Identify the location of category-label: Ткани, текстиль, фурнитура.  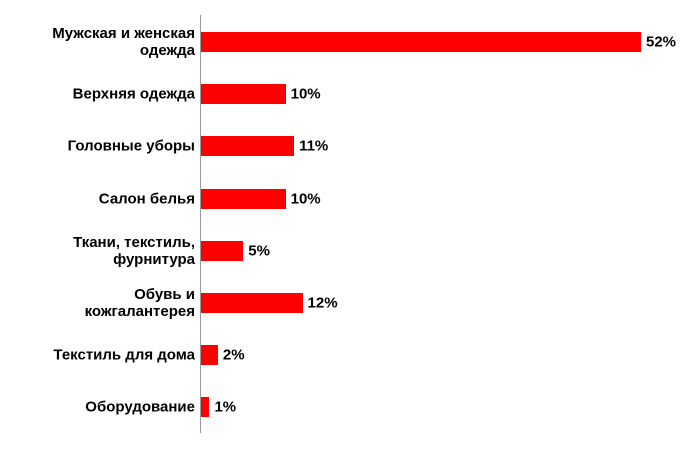
(134, 250).